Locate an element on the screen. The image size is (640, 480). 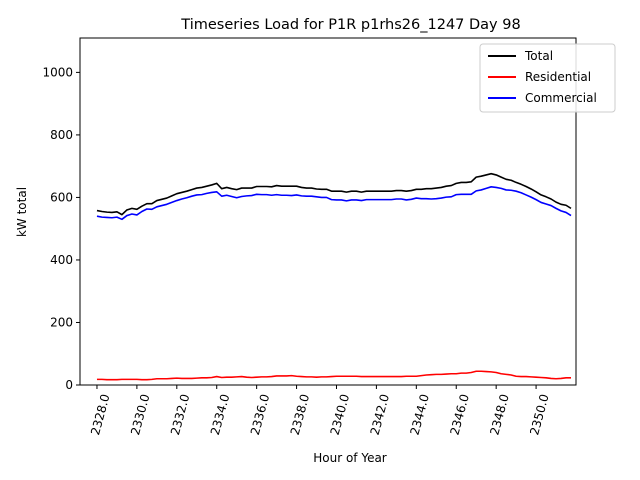
y-tick-label: 600 is located at coordinates (61, 197).